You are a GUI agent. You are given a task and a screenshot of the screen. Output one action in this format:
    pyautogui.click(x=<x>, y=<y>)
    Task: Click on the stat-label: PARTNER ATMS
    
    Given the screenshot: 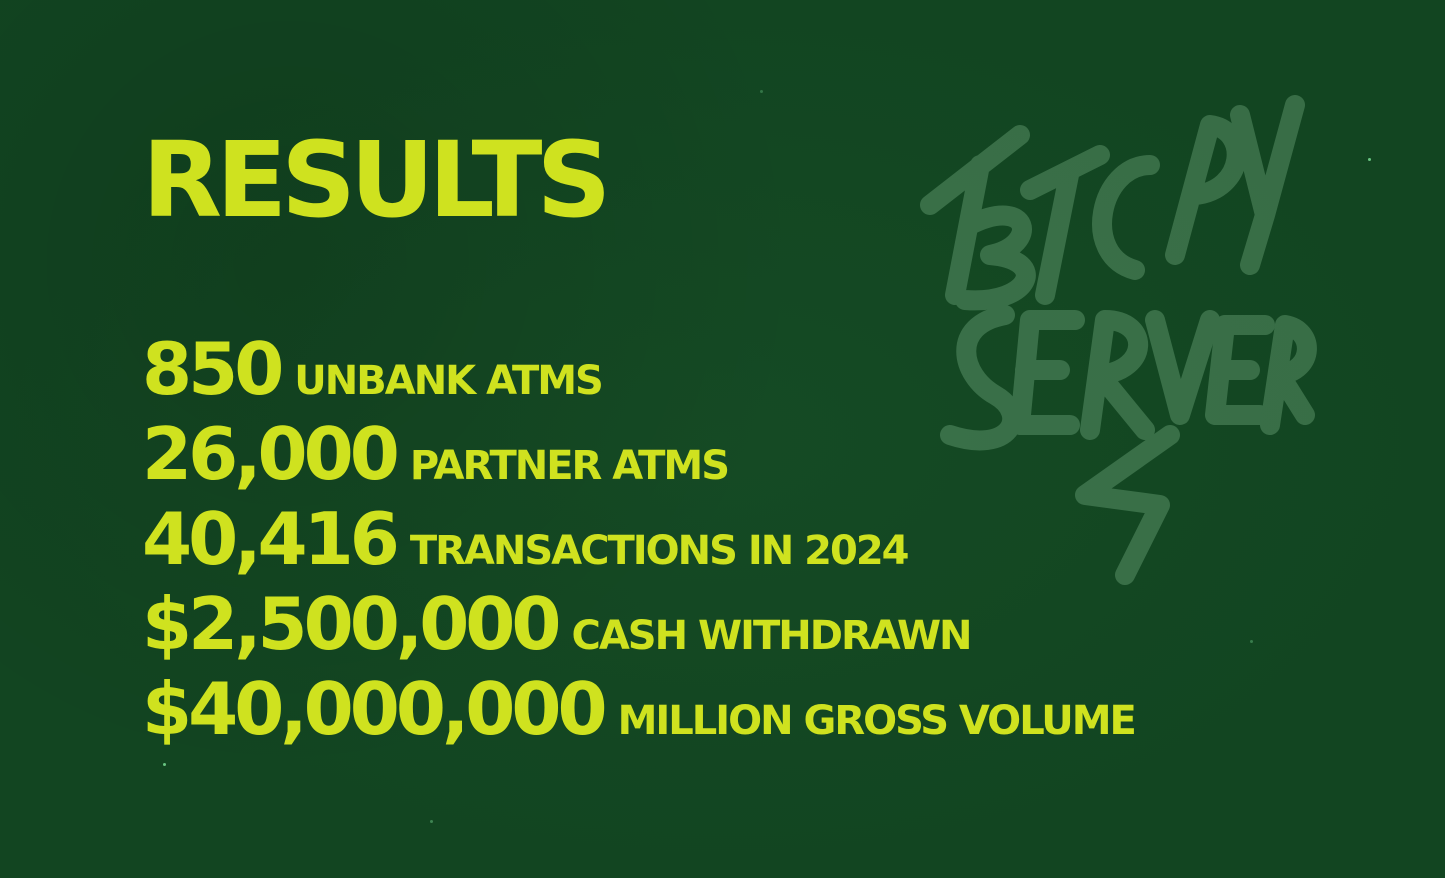 What is the action you would take?
    pyautogui.click(x=569, y=466)
    